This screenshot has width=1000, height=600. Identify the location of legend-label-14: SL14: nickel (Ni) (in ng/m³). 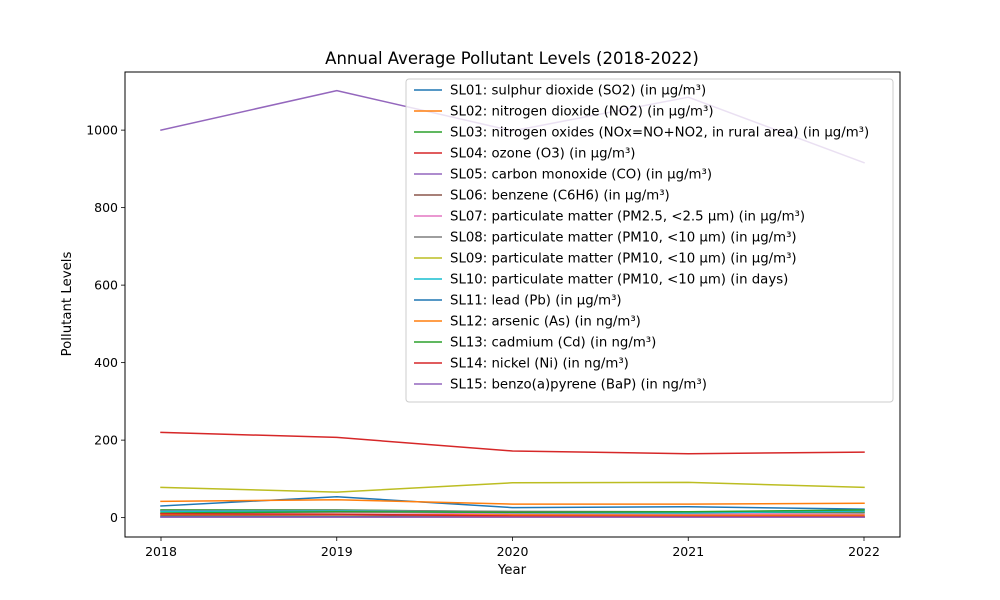
(539, 364).